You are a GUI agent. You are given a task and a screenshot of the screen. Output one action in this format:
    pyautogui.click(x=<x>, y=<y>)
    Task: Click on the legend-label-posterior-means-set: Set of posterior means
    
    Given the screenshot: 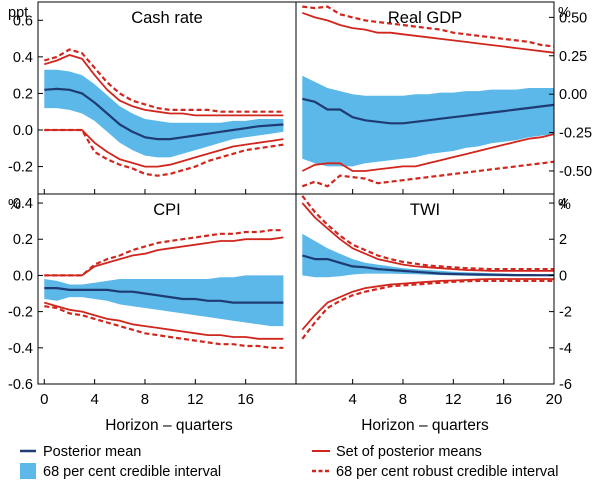 What is the action you would take?
    pyautogui.click(x=409, y=452)
    